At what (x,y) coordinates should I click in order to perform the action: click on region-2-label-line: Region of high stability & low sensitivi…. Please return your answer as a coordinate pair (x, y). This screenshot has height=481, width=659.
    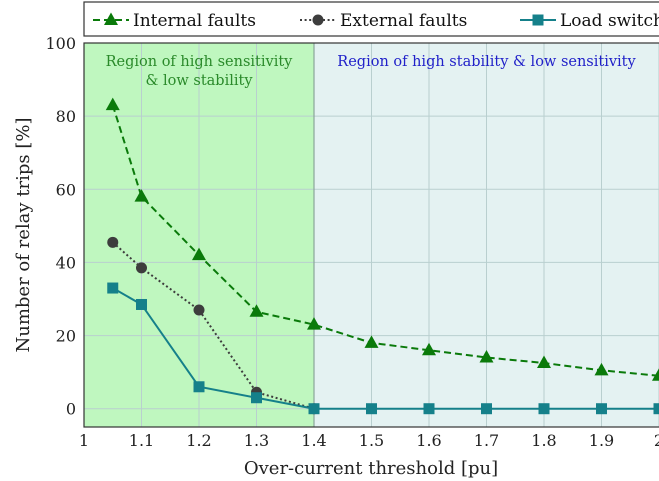
    Looking at the image, I should click on (486, 62).